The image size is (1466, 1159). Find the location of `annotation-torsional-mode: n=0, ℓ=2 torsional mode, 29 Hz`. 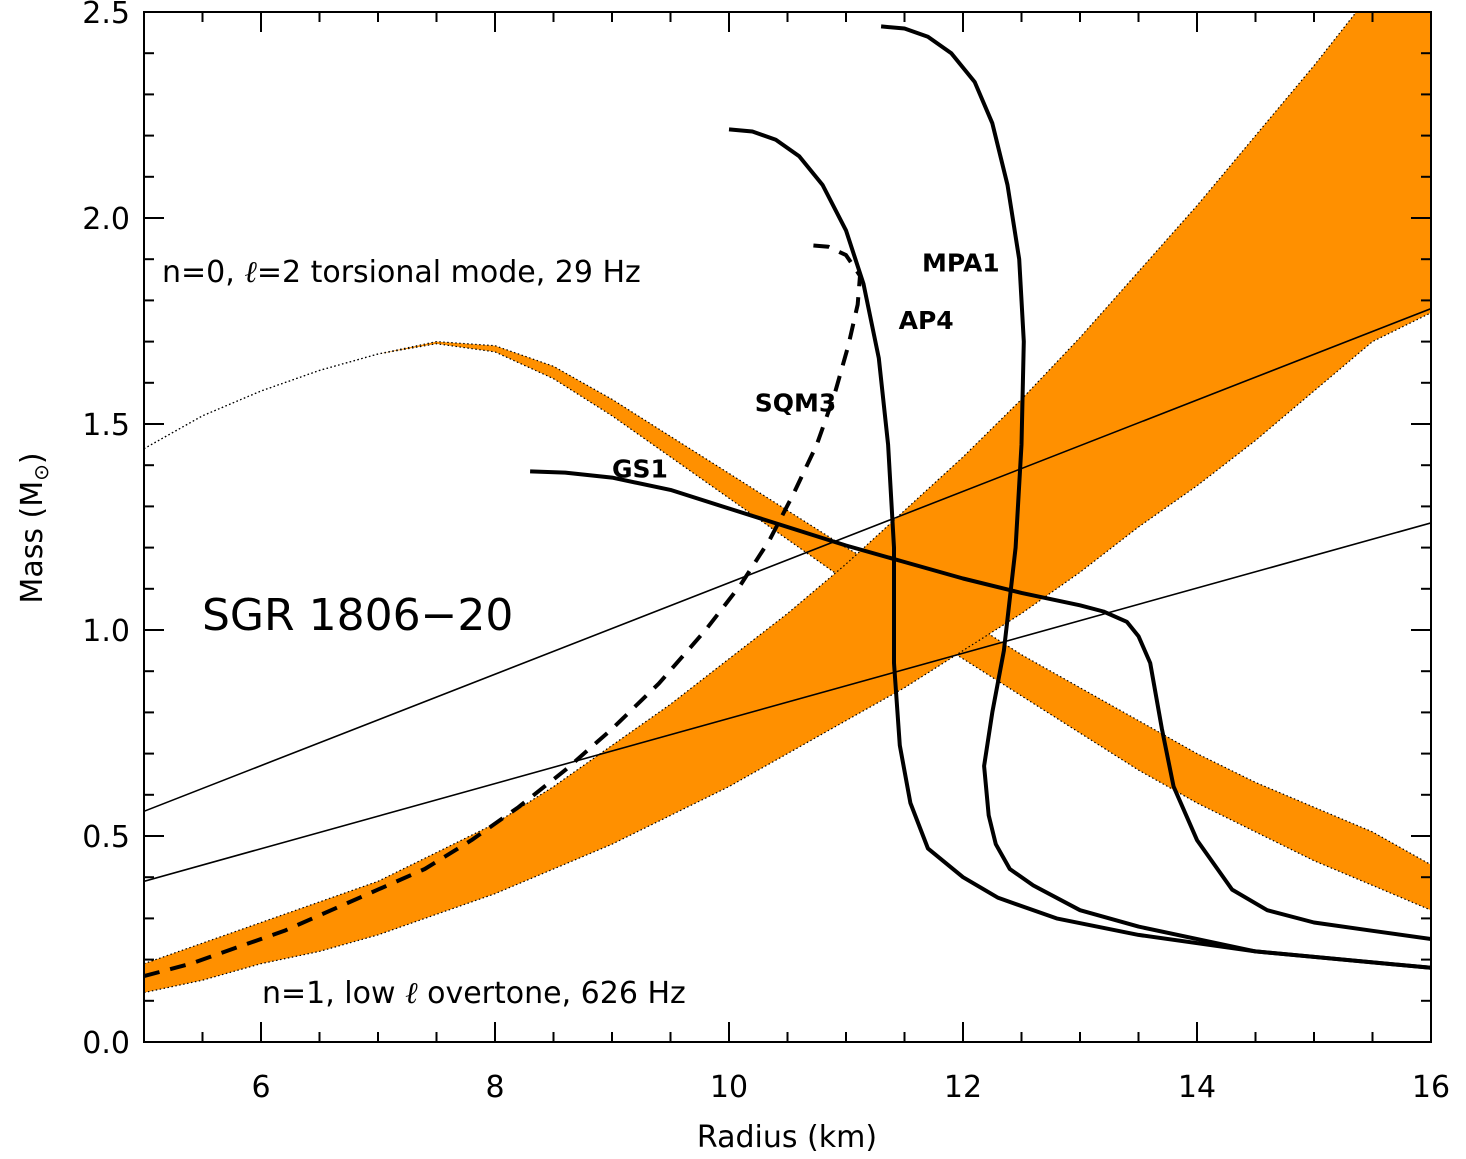

annotation-torsional-mode: n=0, ℓ=2 torsional mode, 29 Hz is located at coordinates (401, 272).